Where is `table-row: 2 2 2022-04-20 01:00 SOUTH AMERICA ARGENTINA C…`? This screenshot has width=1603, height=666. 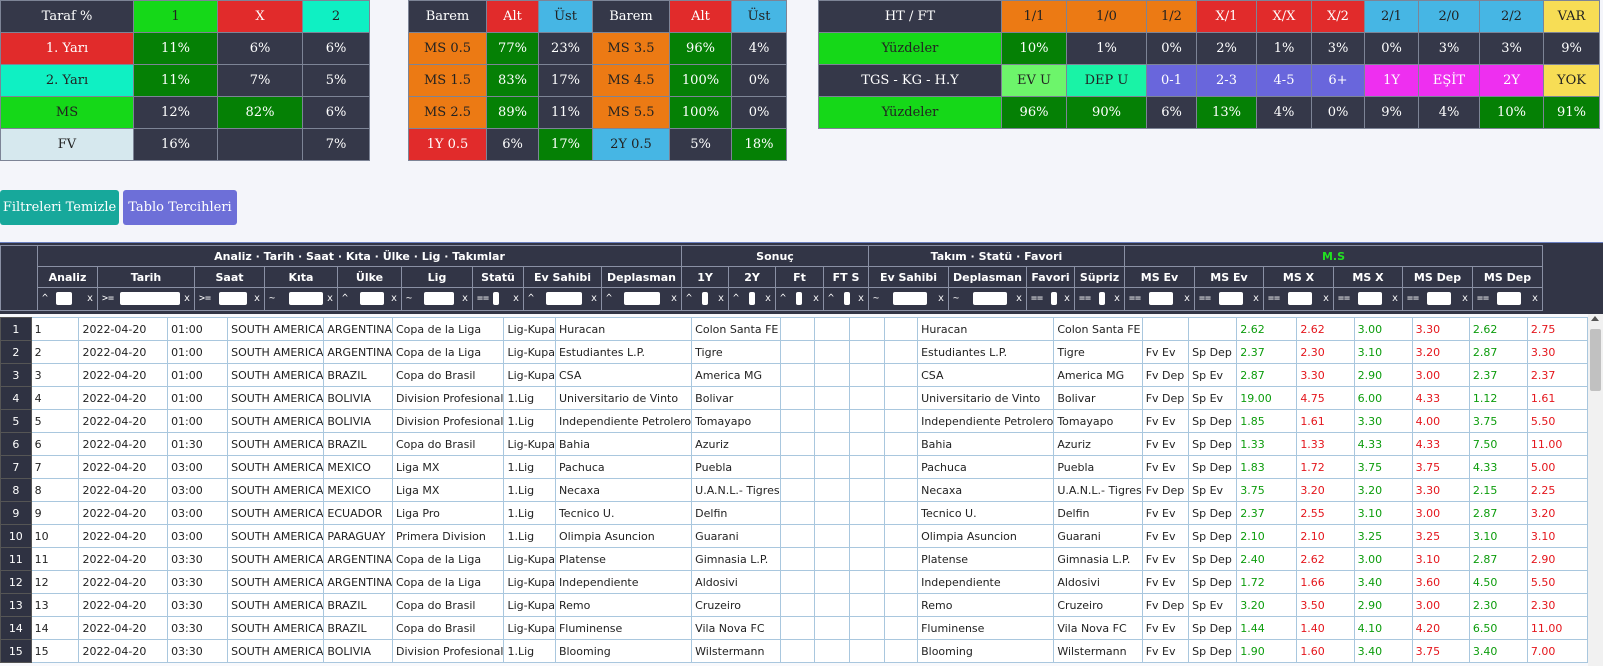
table-row: 2 2 2022-04-20 01:00 SOUTH AMERICA ARGENTINA C… is located at coordinates (794, 352).